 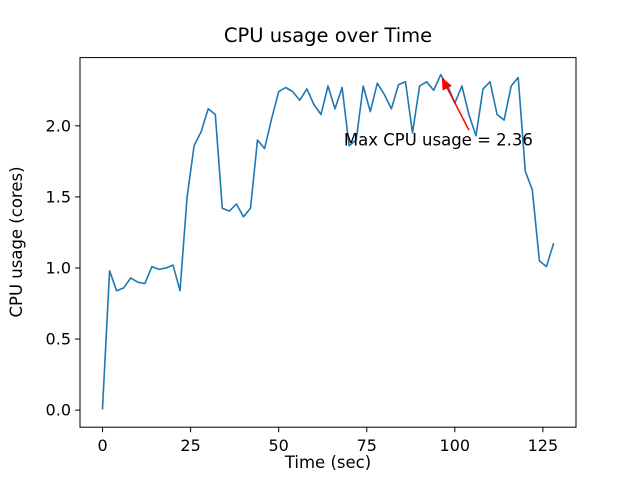 I want to click on y-tick-label: 0.0, so click(x=58, y=410).